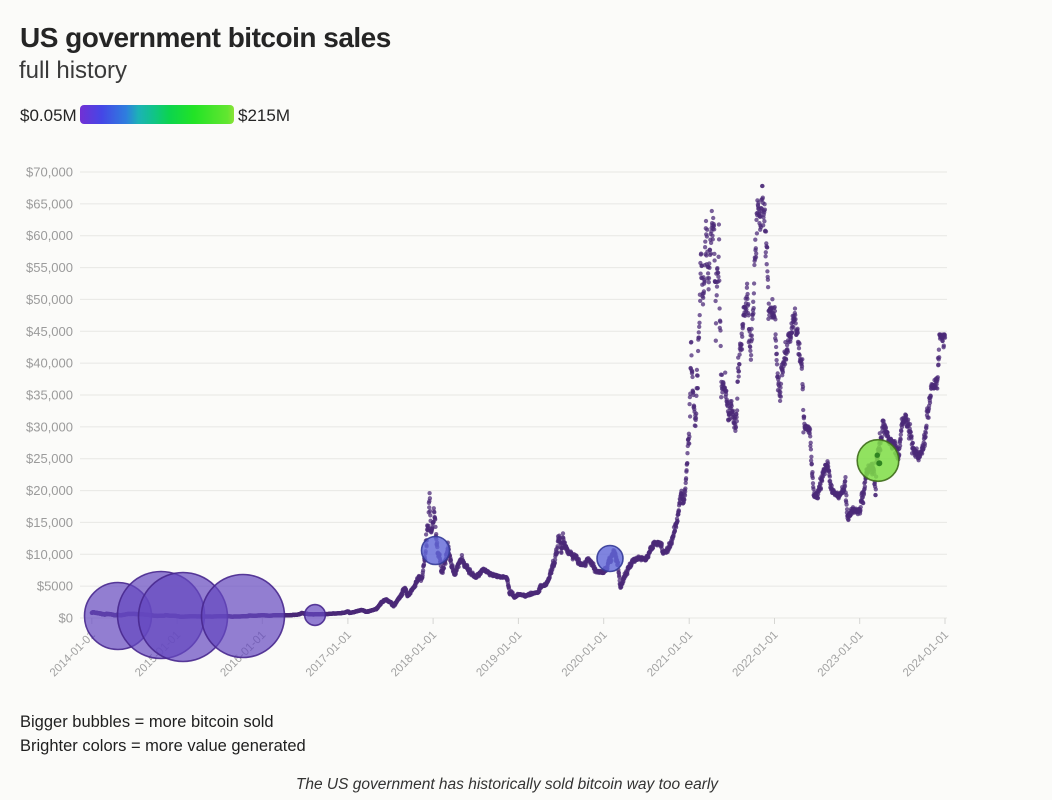 Image resolution: width=1052 pixels, height=800 pixels. I want to click on svg-text: 2020-01-01, so click(585, 654).